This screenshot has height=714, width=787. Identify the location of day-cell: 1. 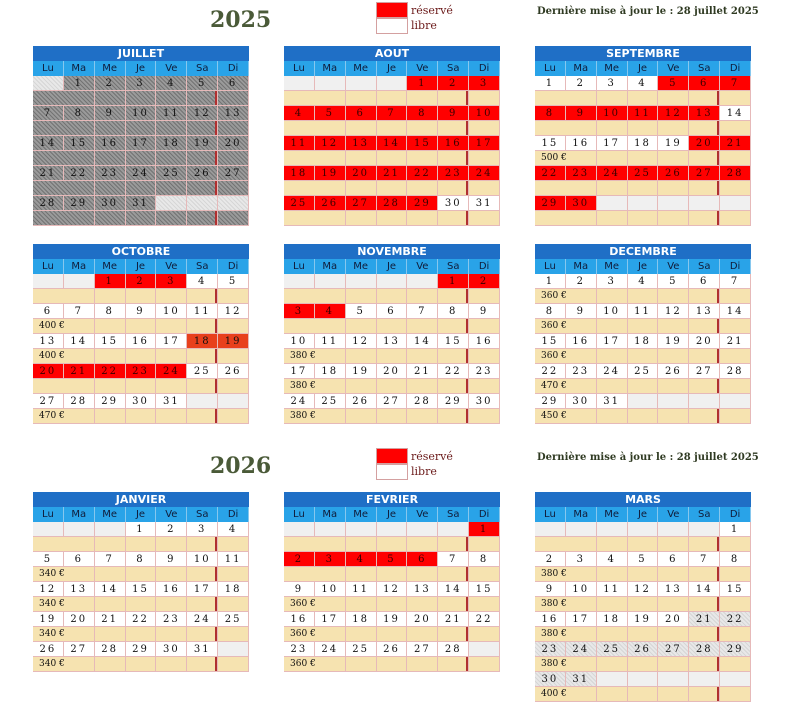
(79, 83).